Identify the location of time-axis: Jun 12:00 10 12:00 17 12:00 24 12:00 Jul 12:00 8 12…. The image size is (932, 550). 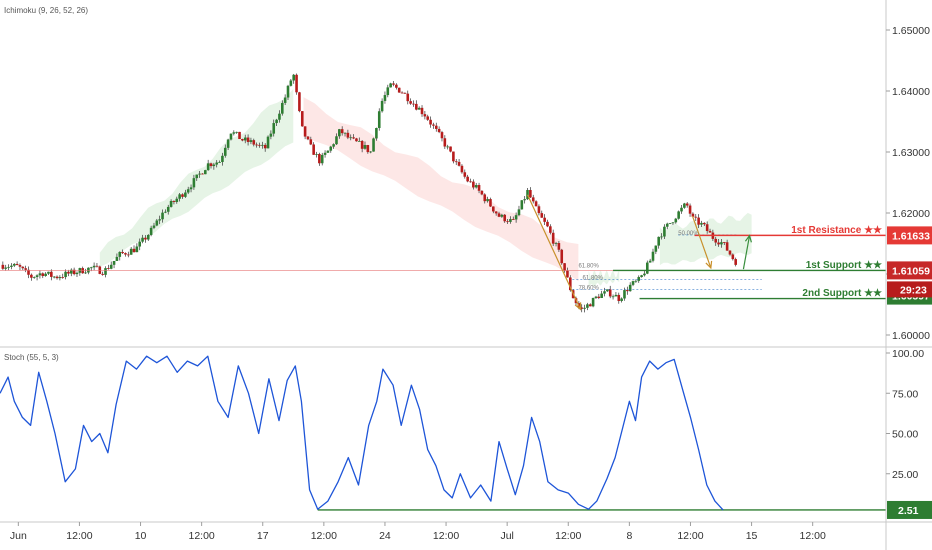
(466, 531).